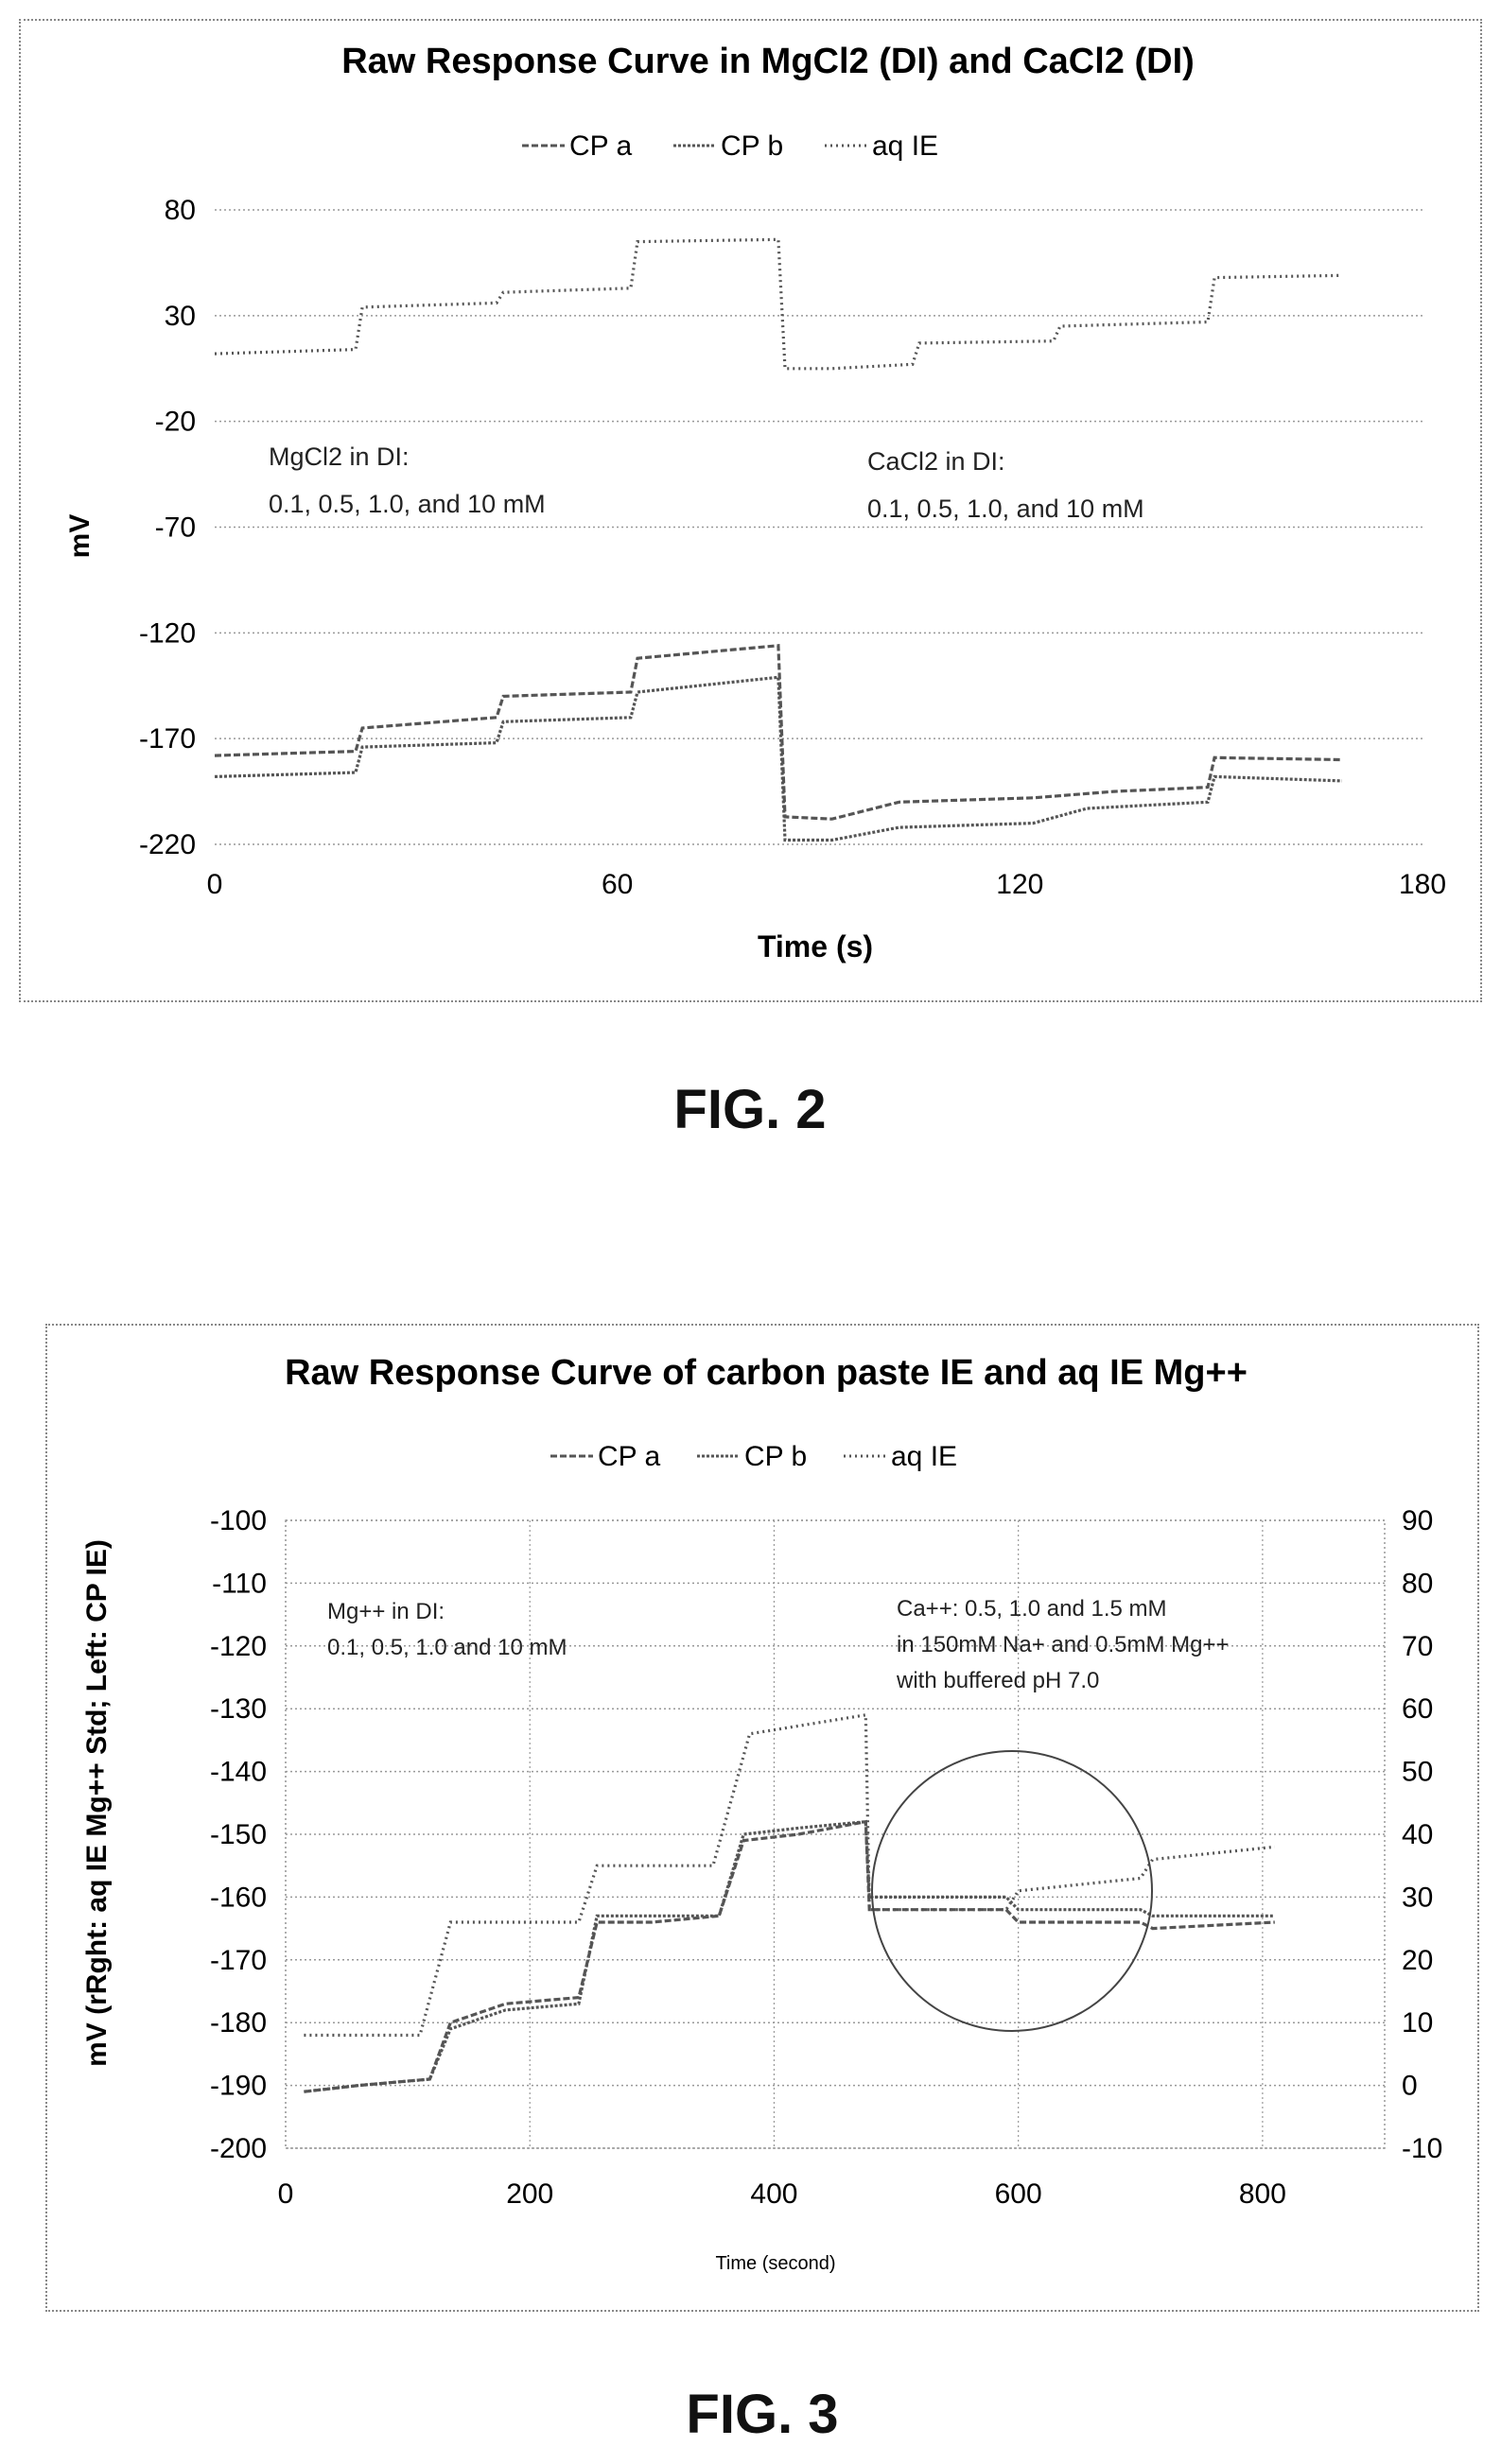 The width and height of the screenshot is (1501, 2464). Describe the element at coordinates (1417, 1961) in the screenshot. I see `y2-tick-label: 20` at that location.